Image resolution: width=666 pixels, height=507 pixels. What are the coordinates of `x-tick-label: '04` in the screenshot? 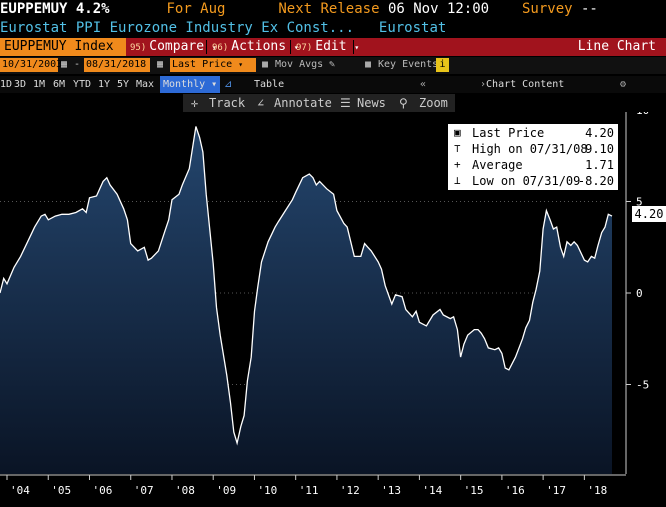 It's located at (20, 490).